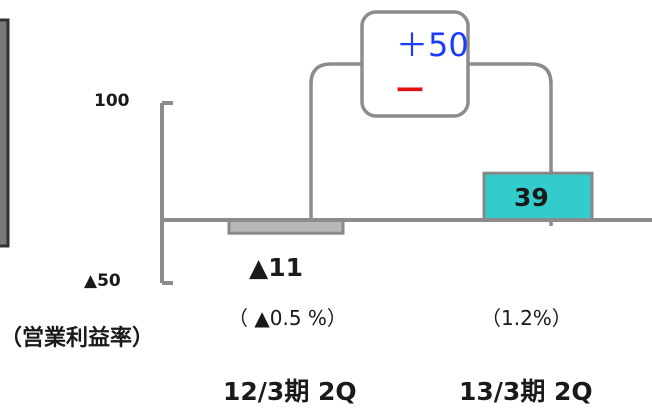 The height and width of the screenshot is (408, 652). Describe the element at coordinates (77, 338) in the screenshot. I see `y-axis-title: （営業利益率）` at that location.